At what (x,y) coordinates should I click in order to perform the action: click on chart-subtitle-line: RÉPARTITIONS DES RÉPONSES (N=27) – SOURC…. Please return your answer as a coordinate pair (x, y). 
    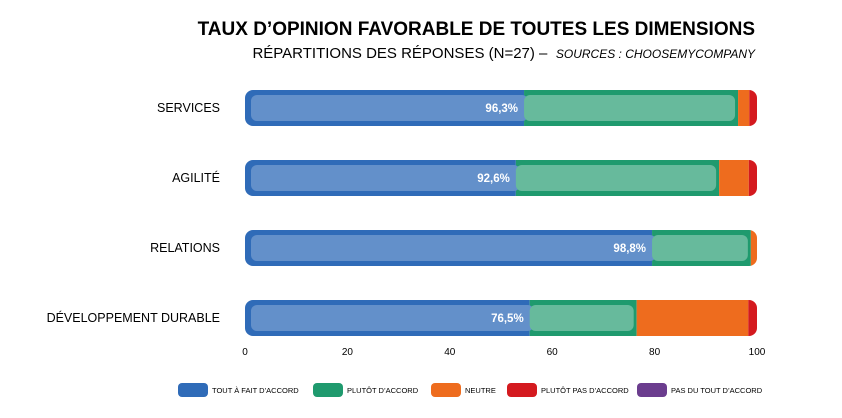
    Looking at the image, I should click on (504, 53).